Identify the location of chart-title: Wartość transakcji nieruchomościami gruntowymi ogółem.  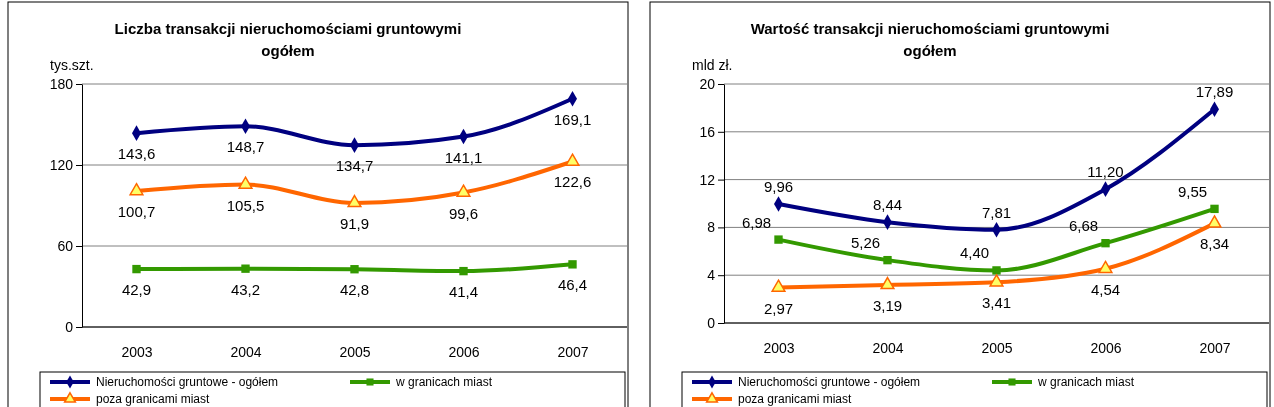
(930, 39).